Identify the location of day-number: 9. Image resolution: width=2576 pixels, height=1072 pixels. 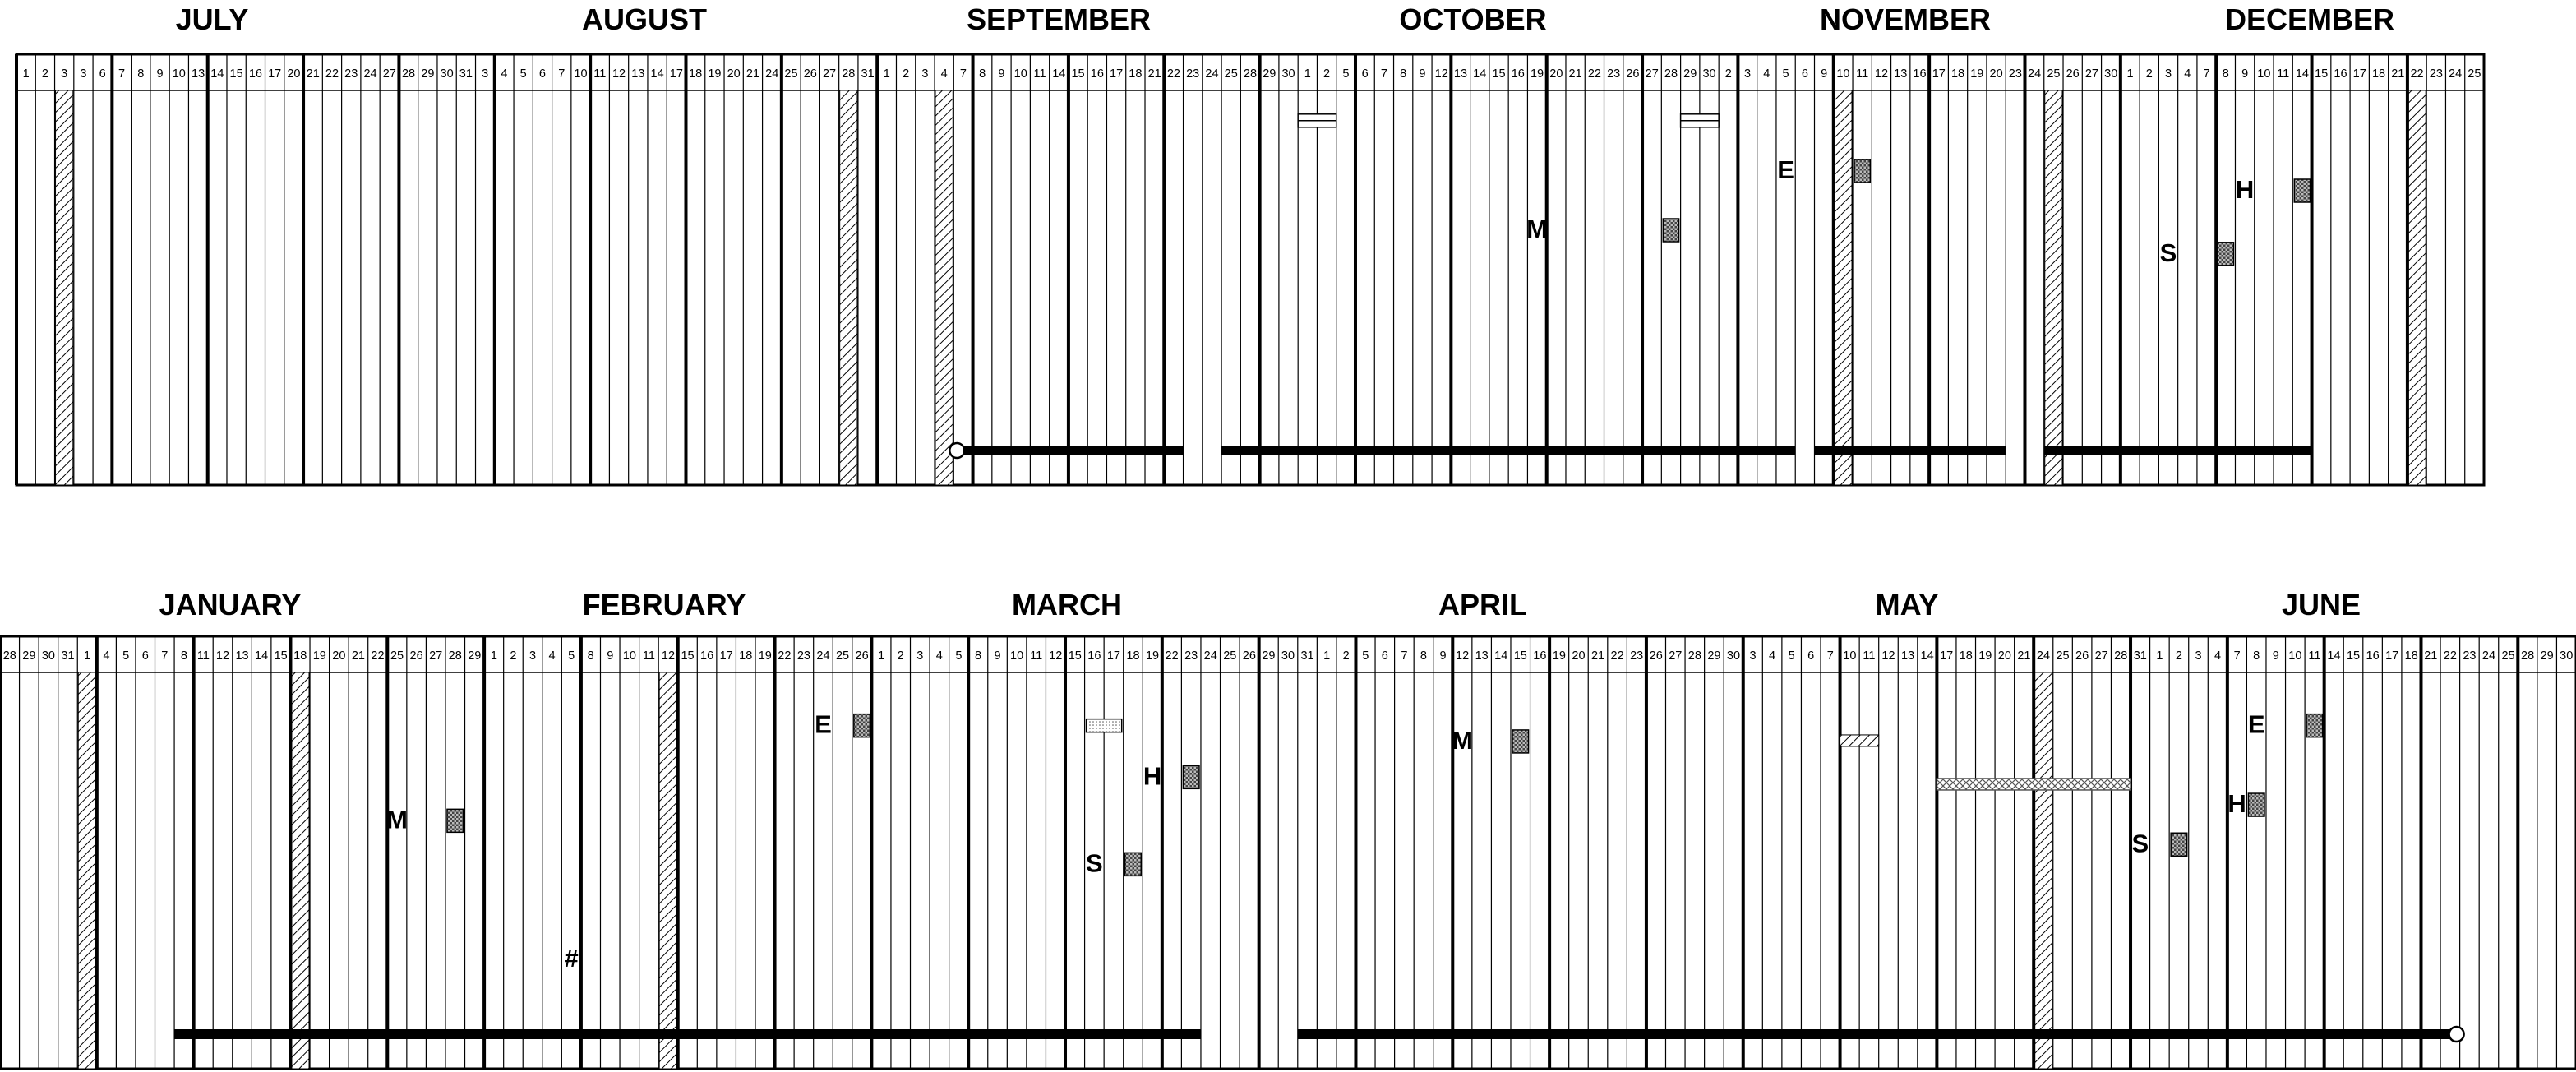
(998, 656).